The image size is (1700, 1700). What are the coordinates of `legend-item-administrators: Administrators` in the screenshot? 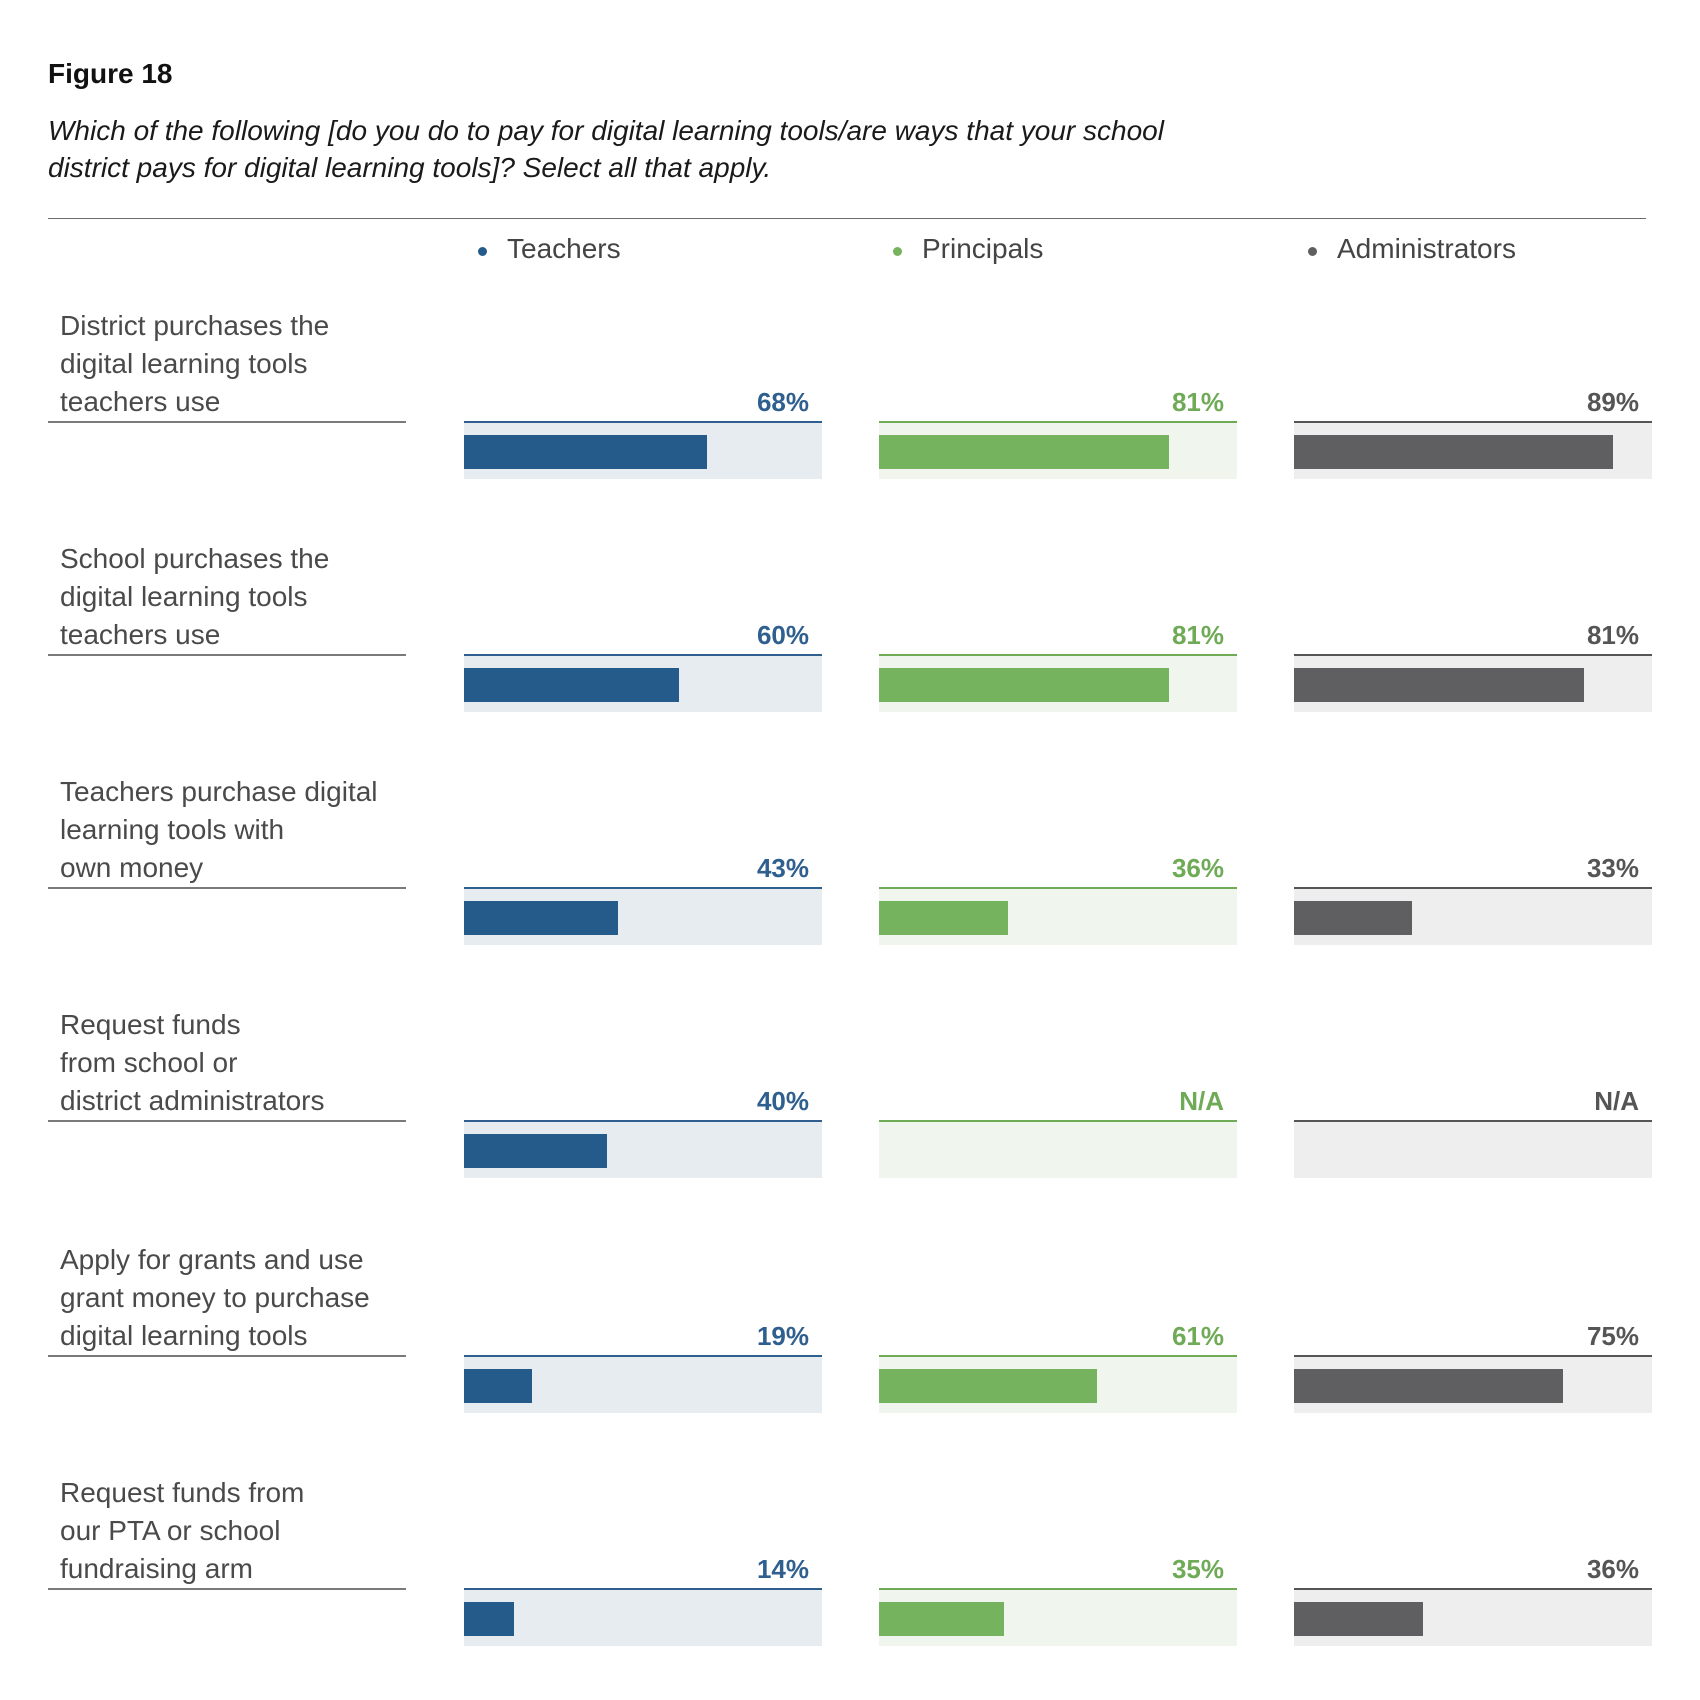 It's located at (1412, 249).